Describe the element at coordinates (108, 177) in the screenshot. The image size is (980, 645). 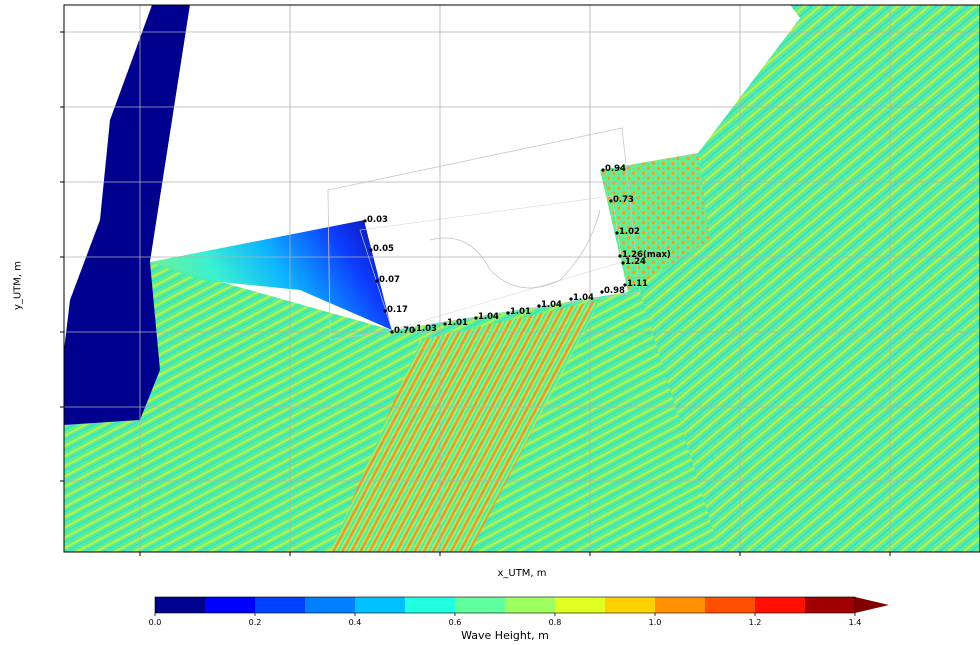
I see `land-white` at that location.